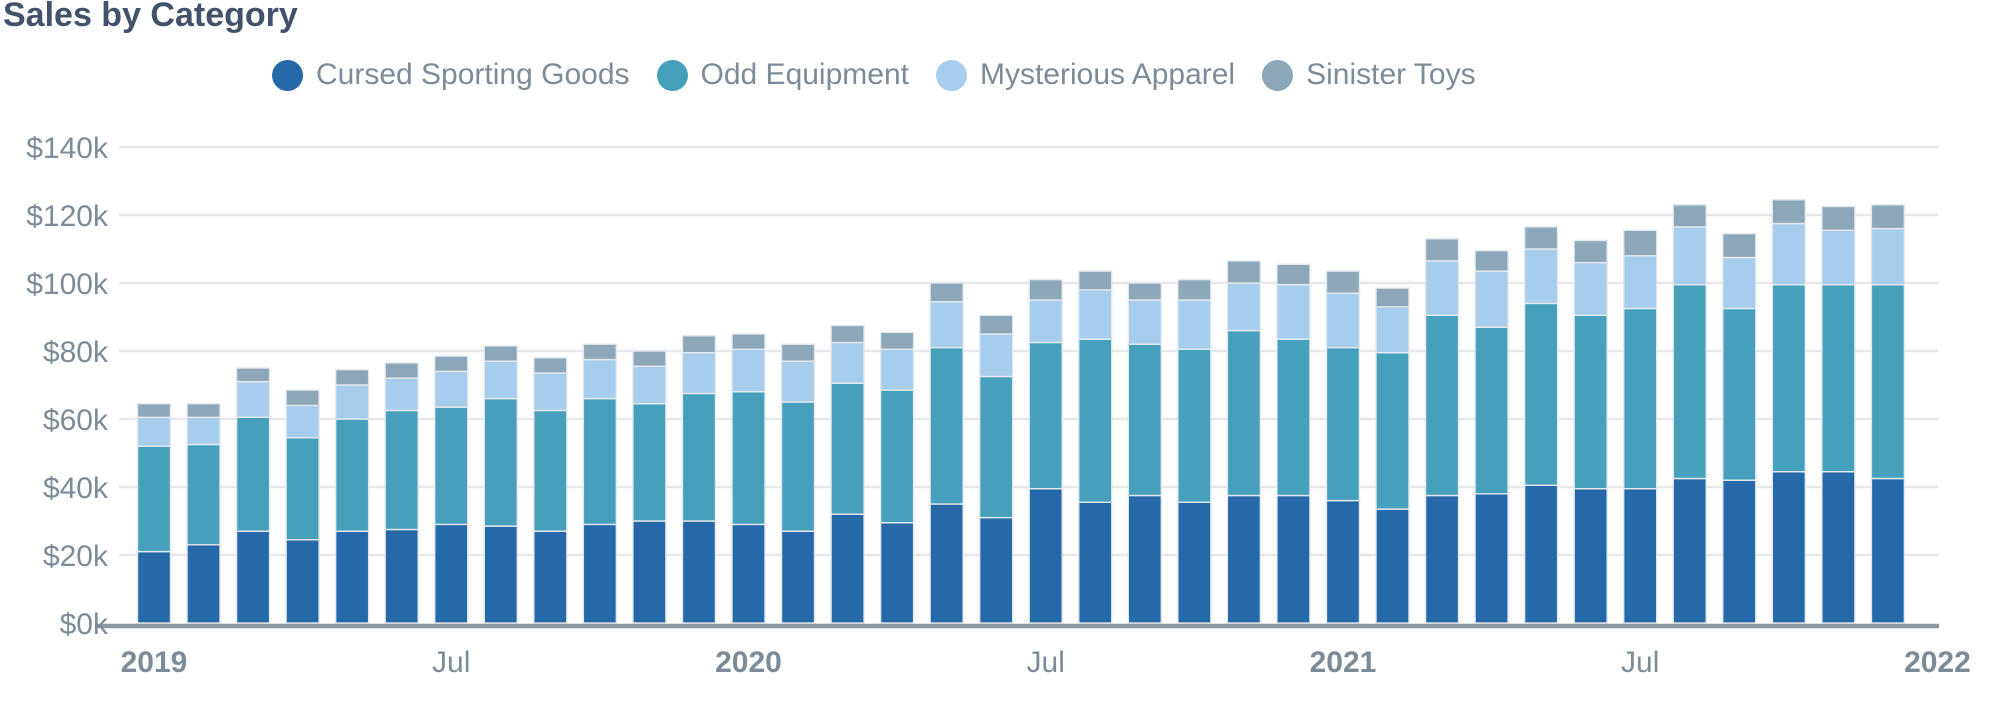  Describe the element at coordinates (649, 385) in the screenshot. I see `bar-segment-nov-2019-mysterious-apparel` at that location.